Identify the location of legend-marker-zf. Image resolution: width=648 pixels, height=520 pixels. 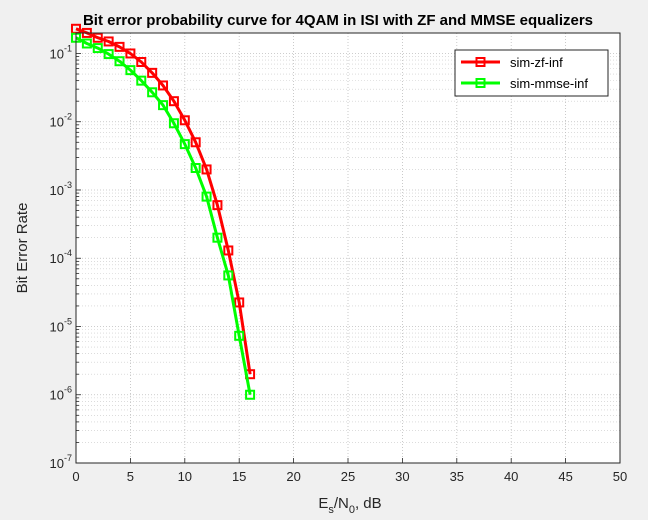
(480, 62).